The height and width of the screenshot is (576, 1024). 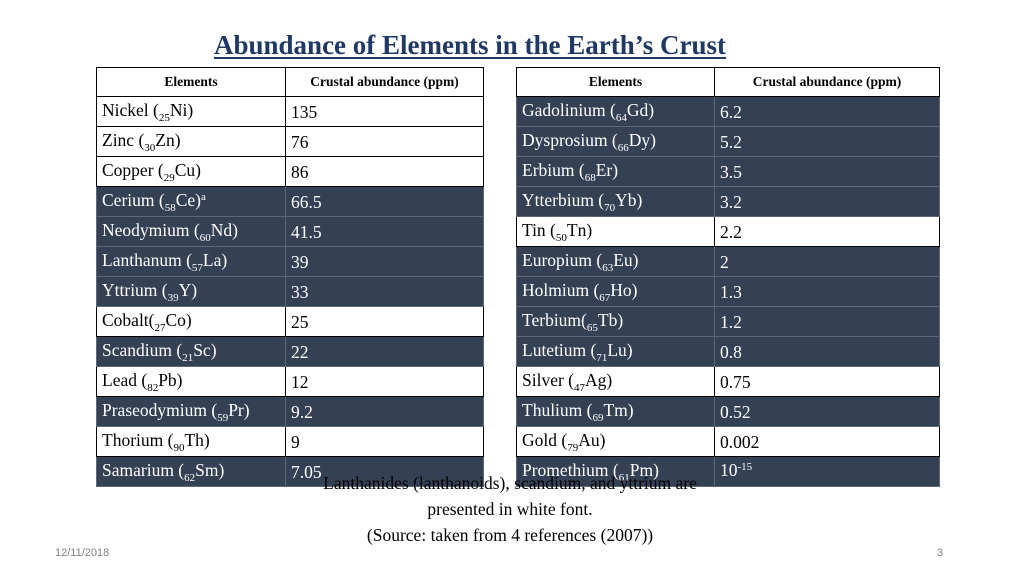 I want to click on element-name-cell: Dysprosium (66Dy), so click(x=615, y=141).